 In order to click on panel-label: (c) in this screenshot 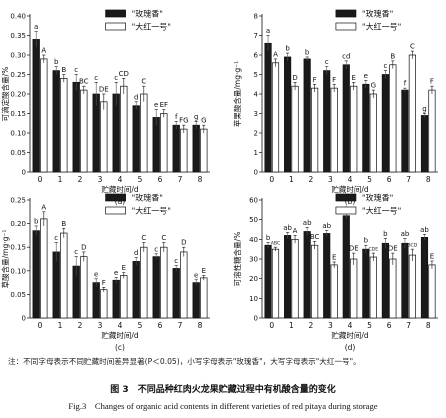, I will do `click(120, 347)`.